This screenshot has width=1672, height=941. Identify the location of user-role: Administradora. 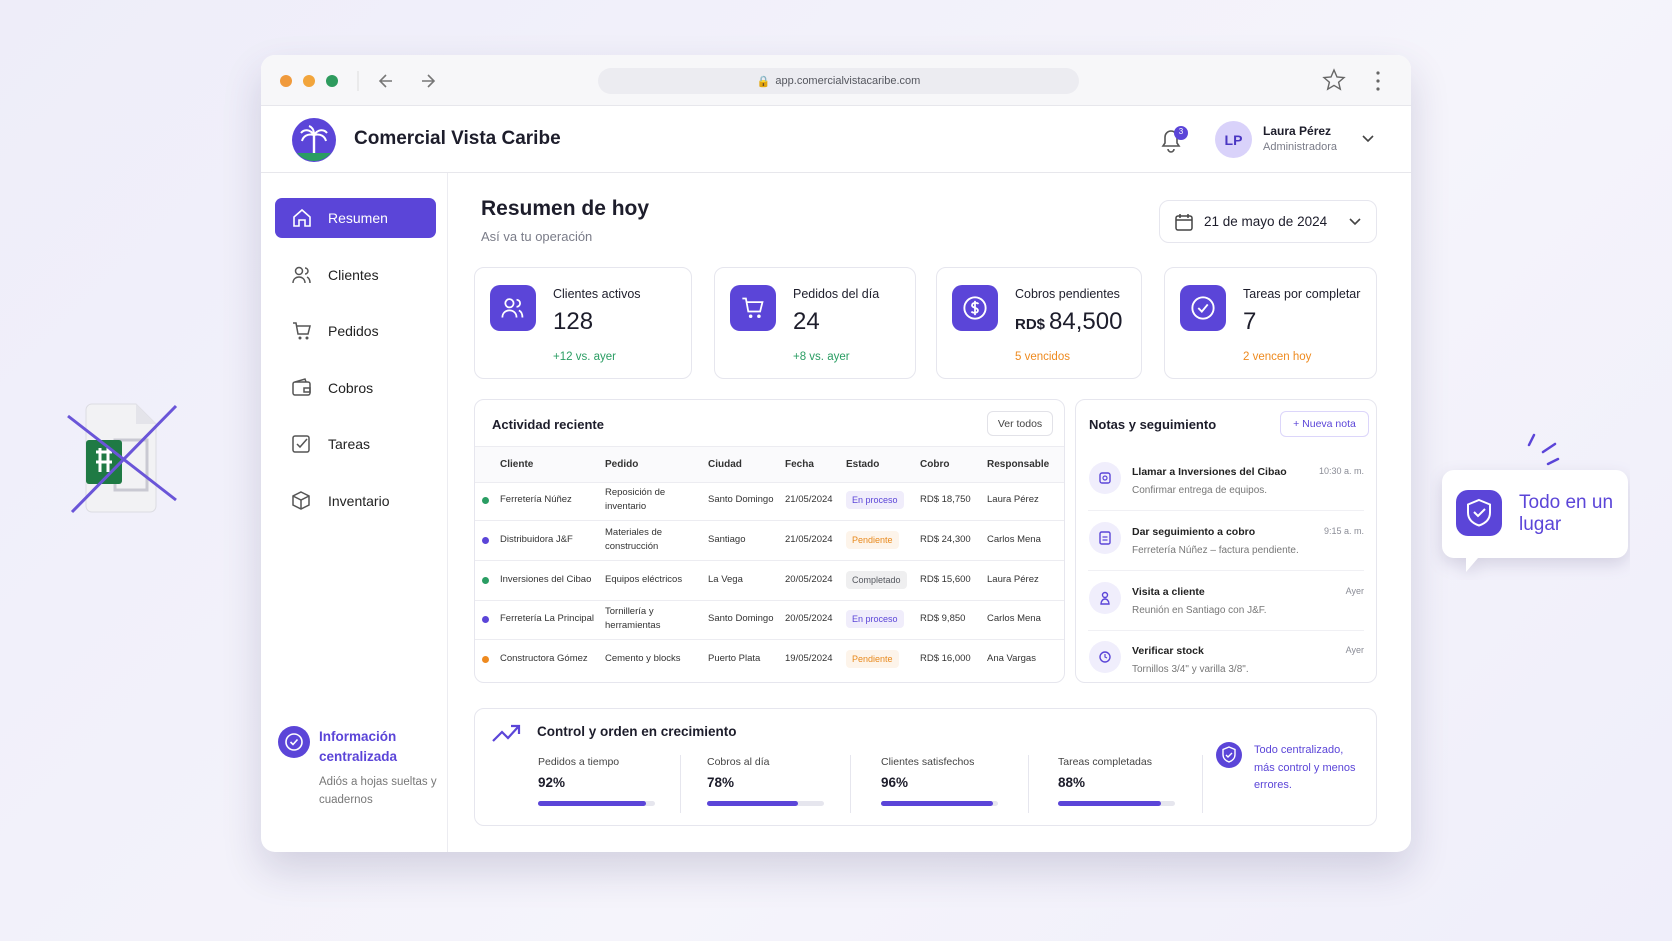
(1300, 147).